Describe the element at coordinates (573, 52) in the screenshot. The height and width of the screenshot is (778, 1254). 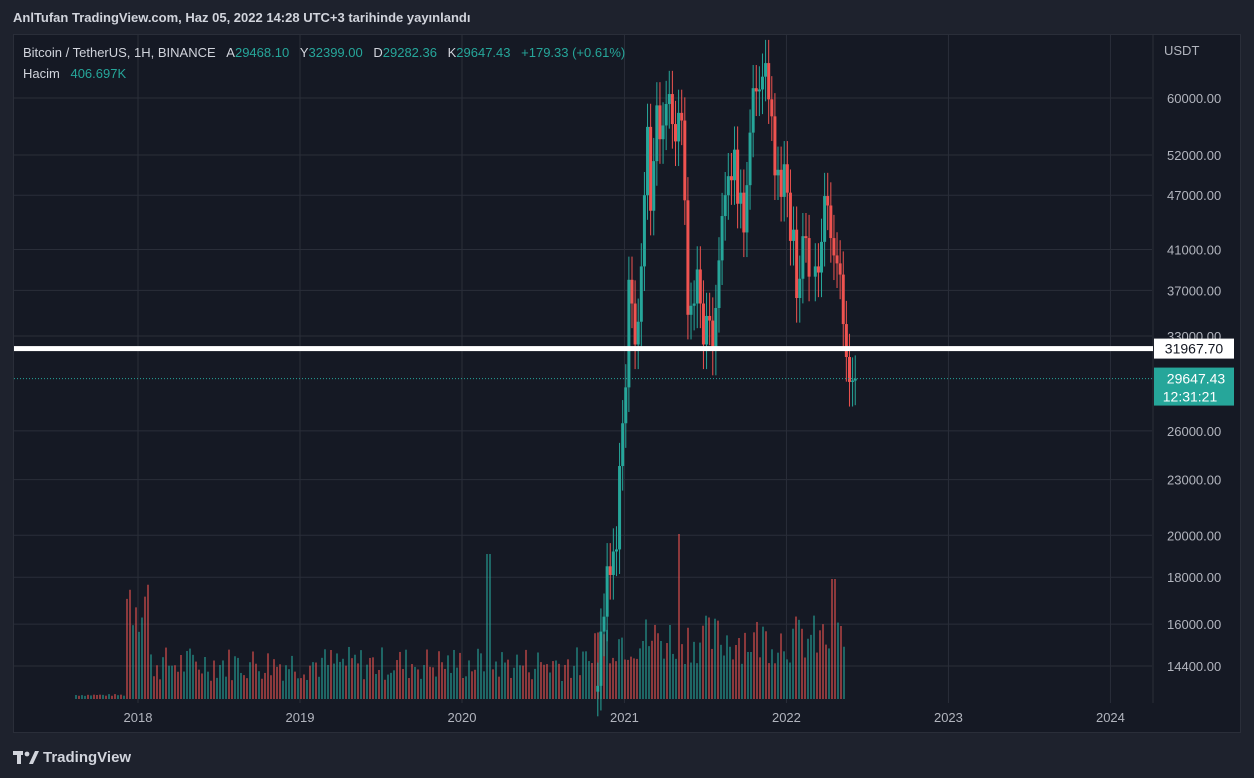
I see `change-value: +179.33 (+0.61%)` at that location.